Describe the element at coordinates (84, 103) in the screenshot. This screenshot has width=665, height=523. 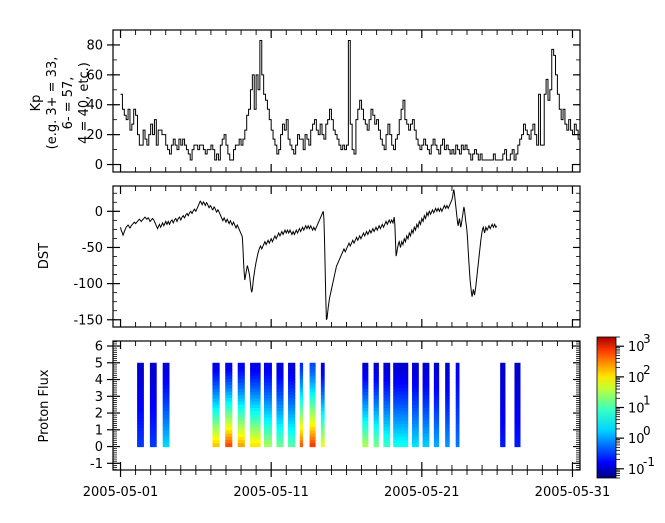
I see `kp-ylabel-line-3: 4 = 40, etc.)` at that location.